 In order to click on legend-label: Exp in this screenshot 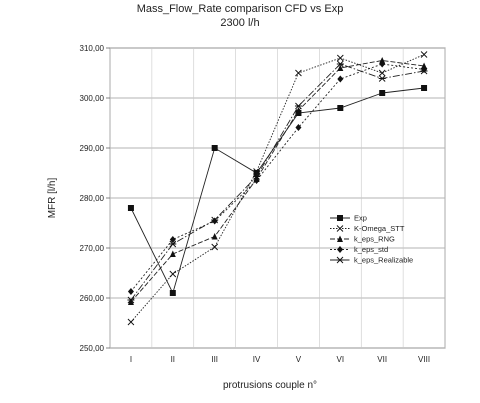, I will do `click(360, 218)`.